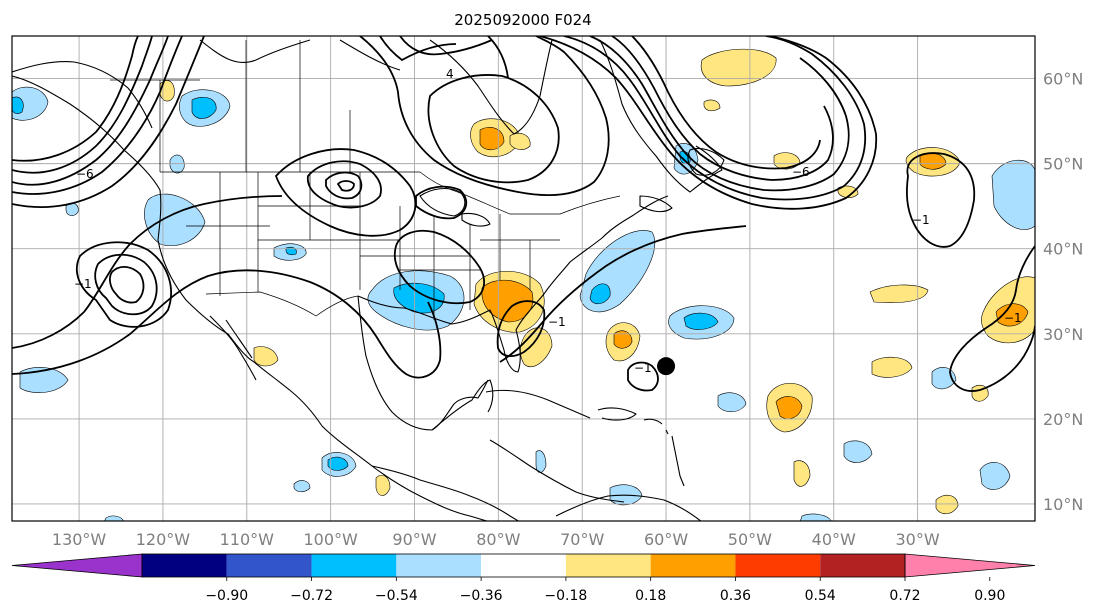 The image size is (1105, 615). What do you see at coordinates (247, 539) in the screenshot?
I see `lon-tick-label: 110°W` at bounding box center [247, 539].